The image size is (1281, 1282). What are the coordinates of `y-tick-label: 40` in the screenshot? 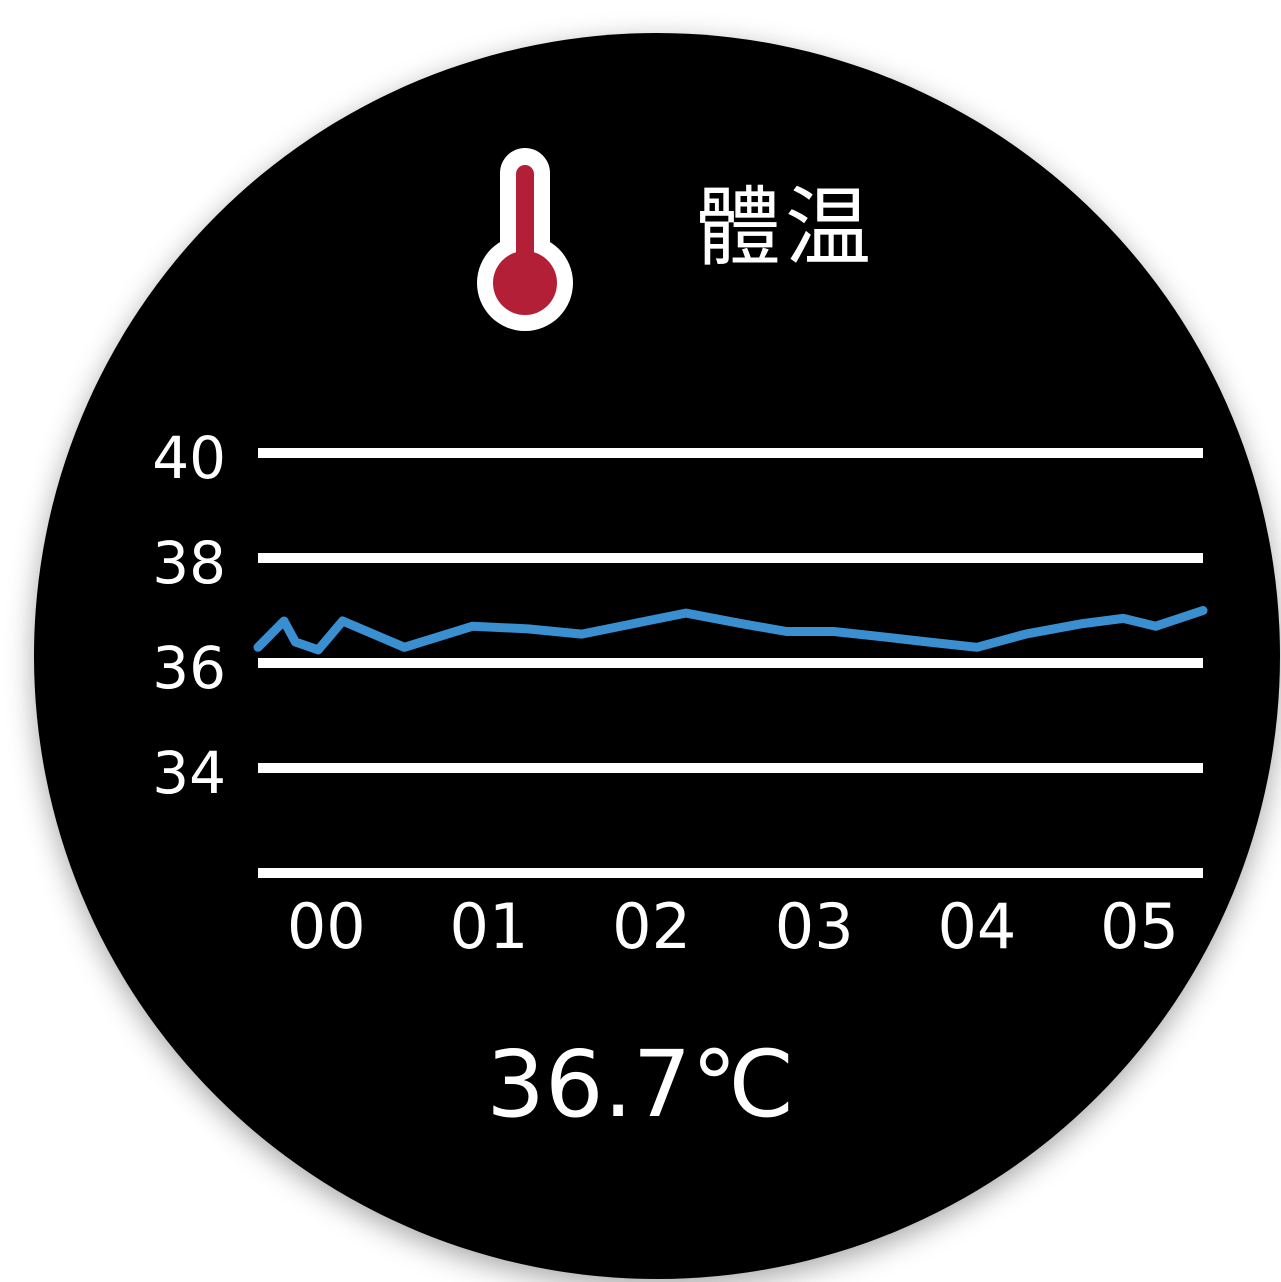 It's located at (189, 458).